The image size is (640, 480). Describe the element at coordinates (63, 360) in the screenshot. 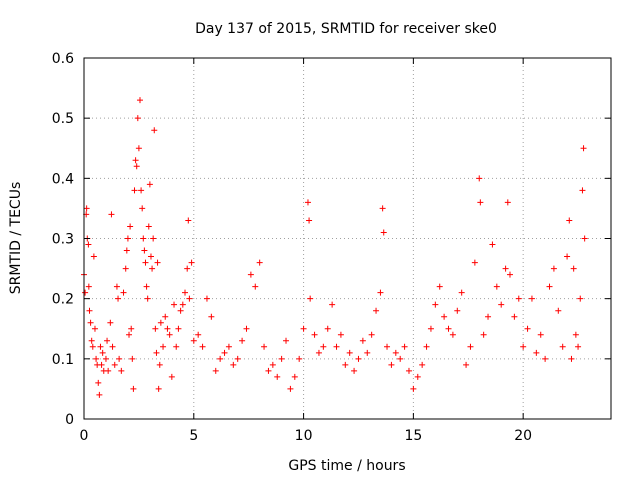

I see `y-tick-label: 0.1` at that location.